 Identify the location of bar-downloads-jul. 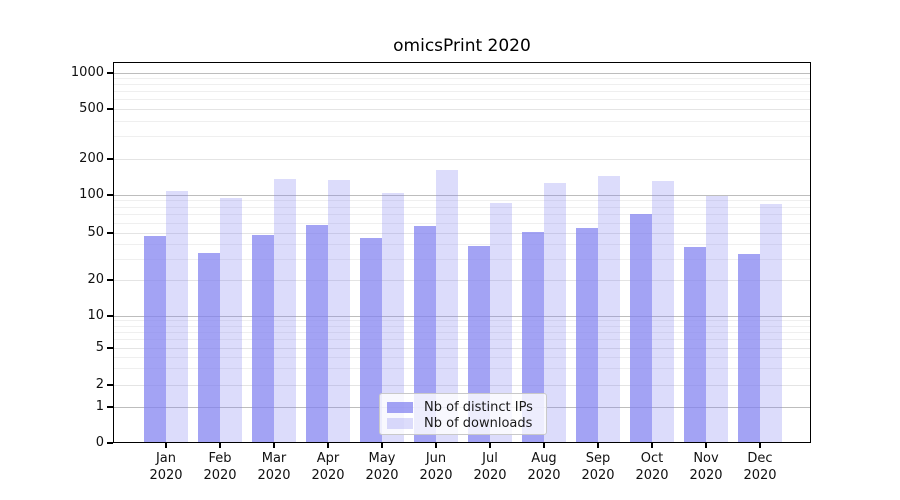
(501, 323).